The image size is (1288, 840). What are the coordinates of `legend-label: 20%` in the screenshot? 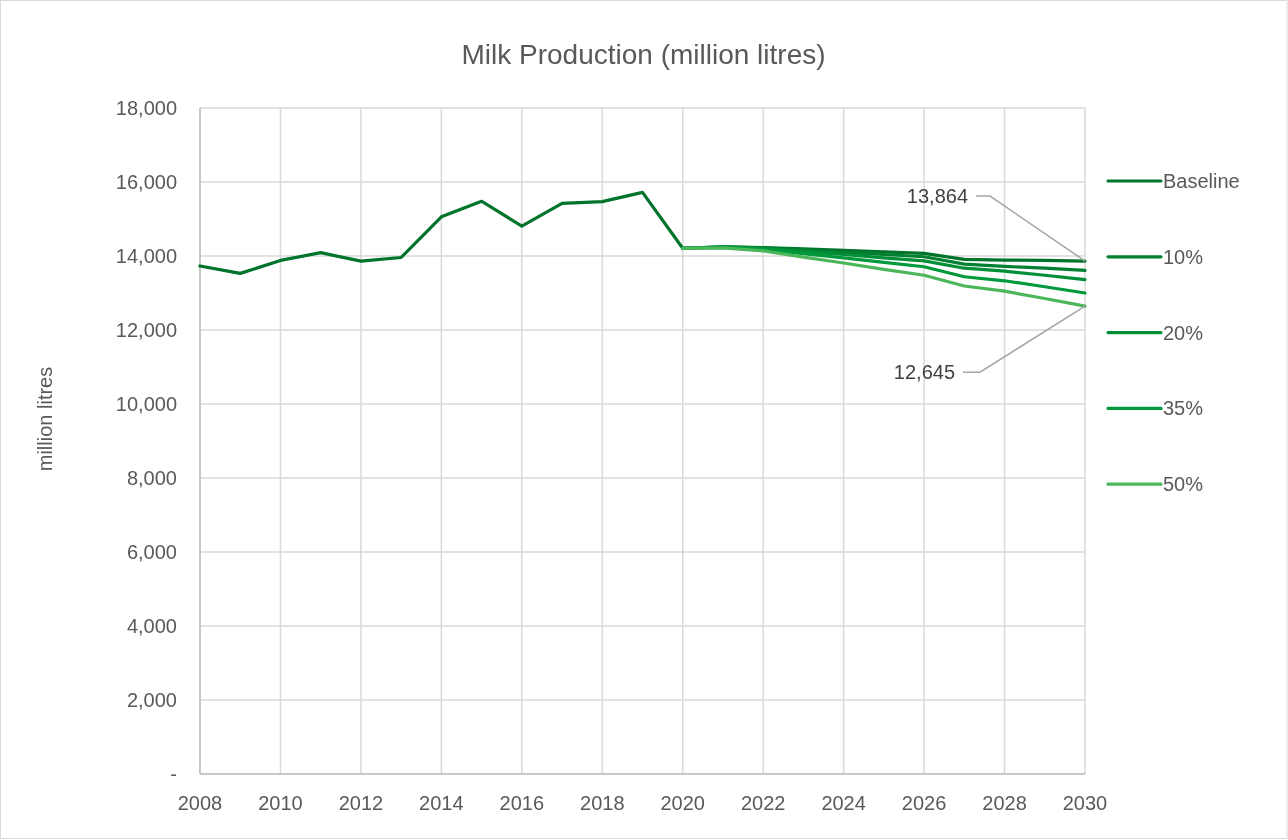 It's located at (1183, 332).